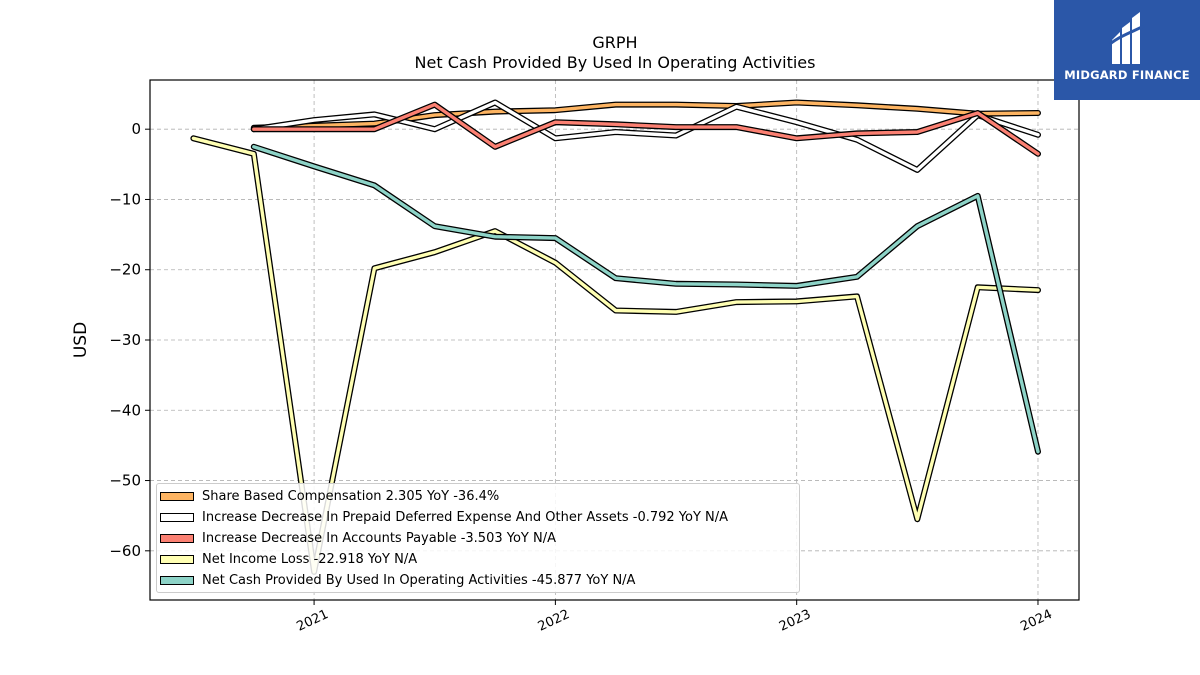 The image size is (1200, 675). What do you see at coordinates (136, 129) in the screenshot?
I see `y-tick-label: 0` at bounding box center [136, 129].